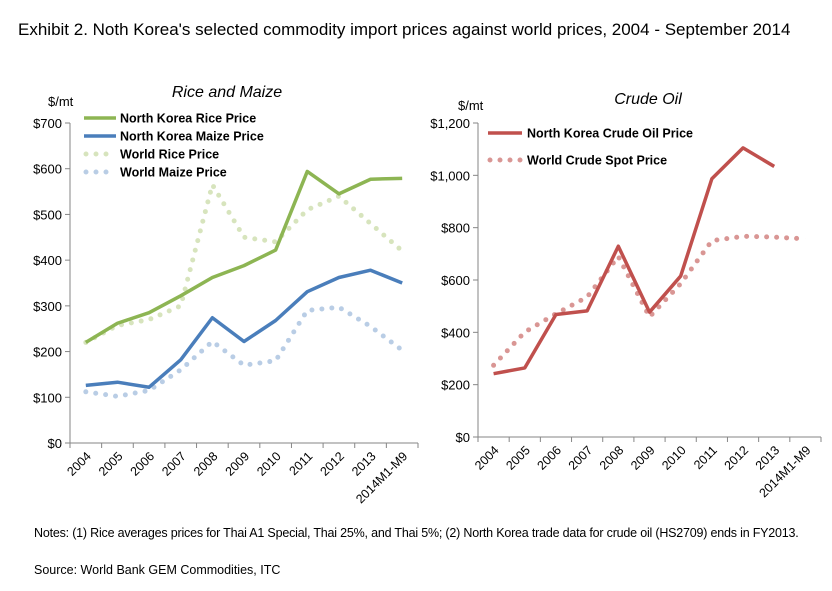 The image size is (832, 591). I want to click on source-text: Source: World Bank GEM Commodities, ITC, so click(157, 570).